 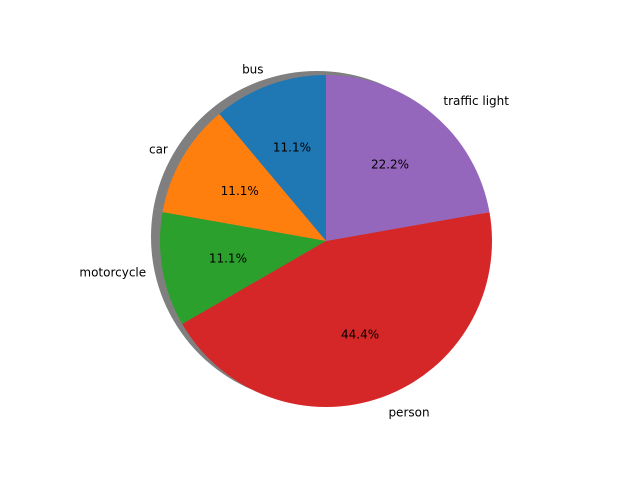 I want to click on pie-slice-traffic-light, so click(x=408, y=157).